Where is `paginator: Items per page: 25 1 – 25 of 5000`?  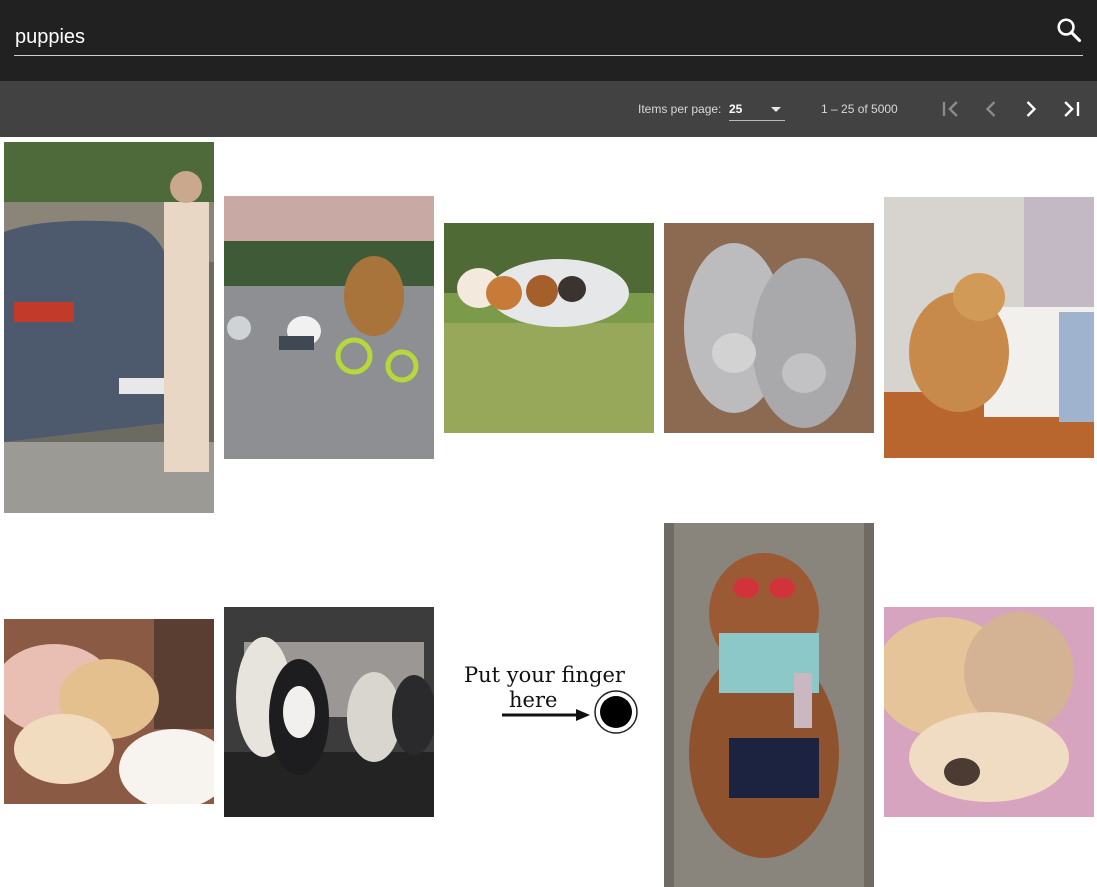
paginator: Items per page: 25 1 – 25 of 5000 is located at coordinates (548, 109).